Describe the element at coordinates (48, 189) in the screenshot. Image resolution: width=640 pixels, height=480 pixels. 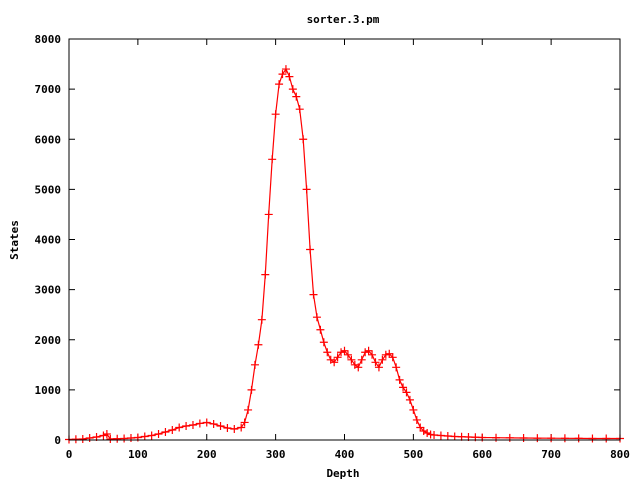
I see `y-tick-label: 5000` at that location.